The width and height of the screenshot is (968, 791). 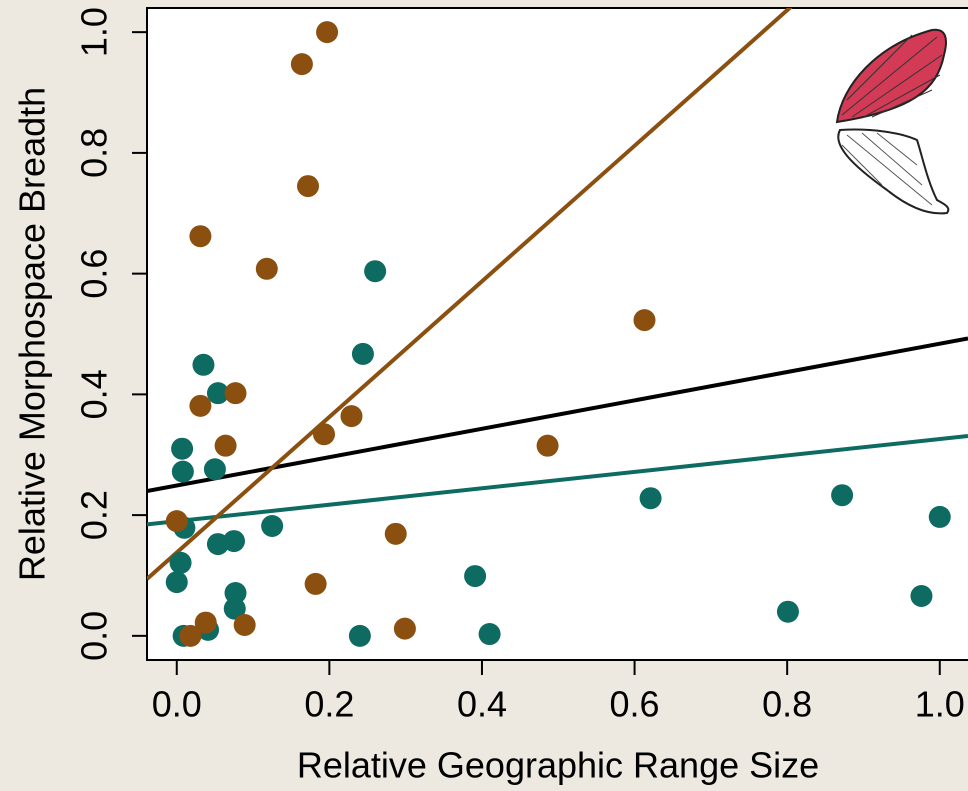 What do you see at coordinates (94, 274) in the screenshot?
I see `y-tick-label: 0.6` at bounding box center [94, 274].